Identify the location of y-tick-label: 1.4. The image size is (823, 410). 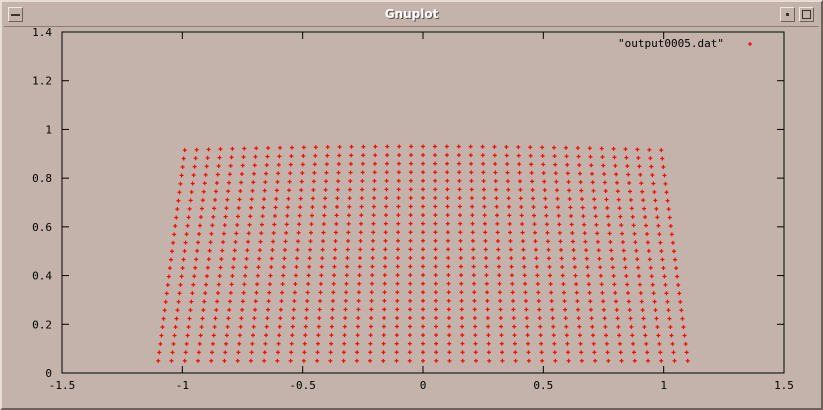
(42, 32).